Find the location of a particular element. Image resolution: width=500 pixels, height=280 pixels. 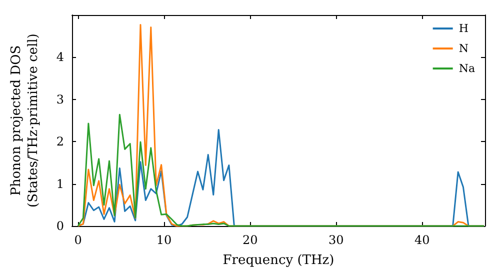

x-tick-label: 10 is located at coordinates (164, 240).